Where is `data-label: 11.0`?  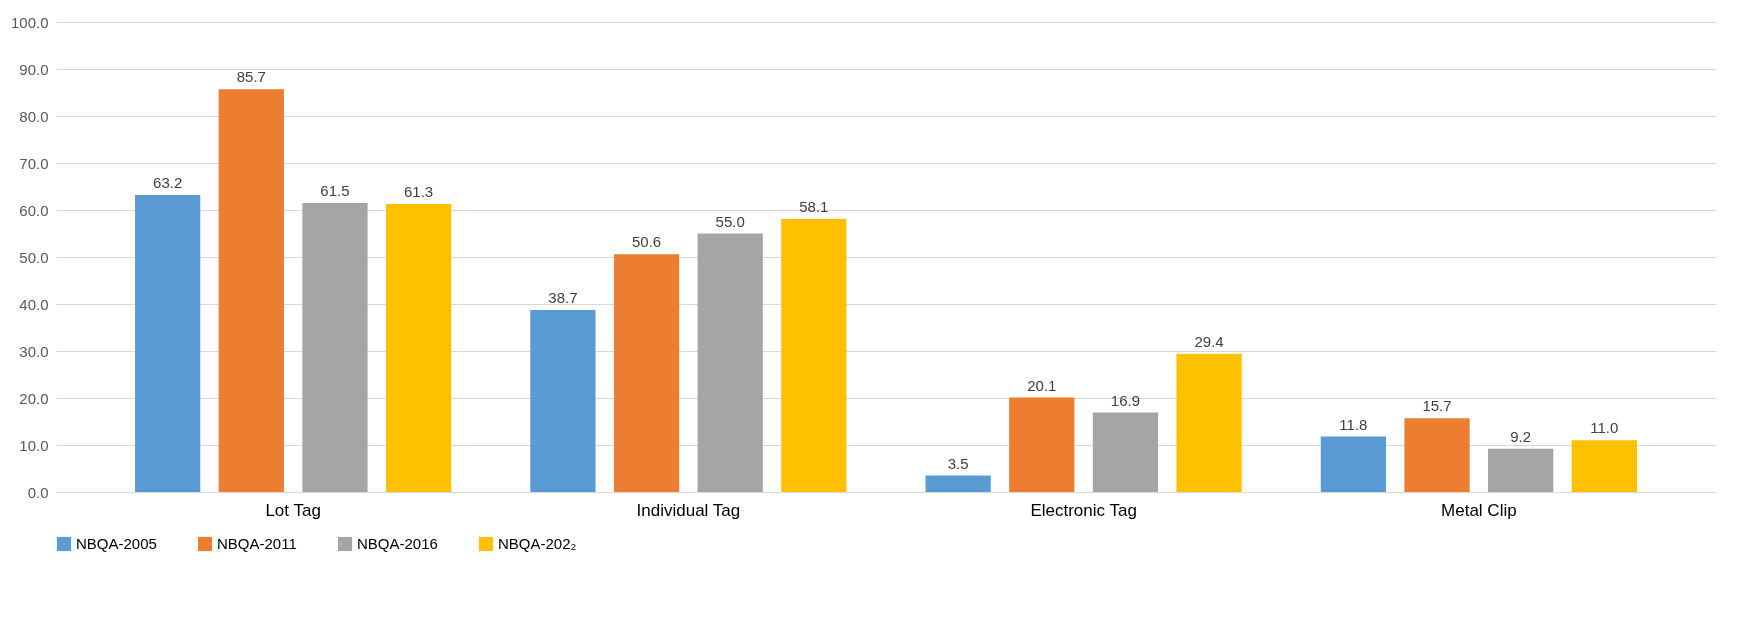
data-label: 11.0 is located at coordinates (1604, 428).